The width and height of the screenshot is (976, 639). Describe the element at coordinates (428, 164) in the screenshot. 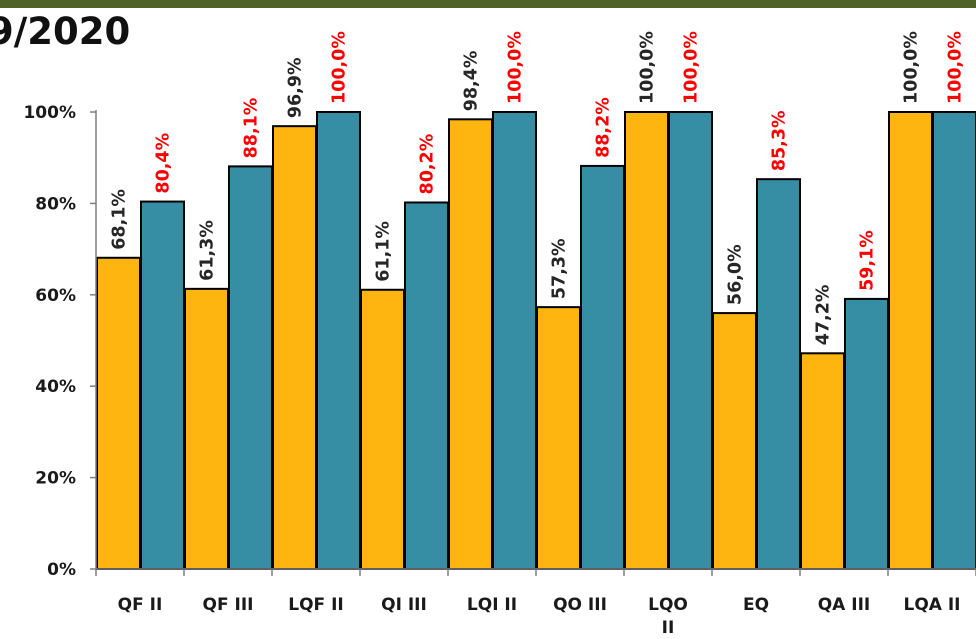

I see `data-label: 80,2%` at that location.